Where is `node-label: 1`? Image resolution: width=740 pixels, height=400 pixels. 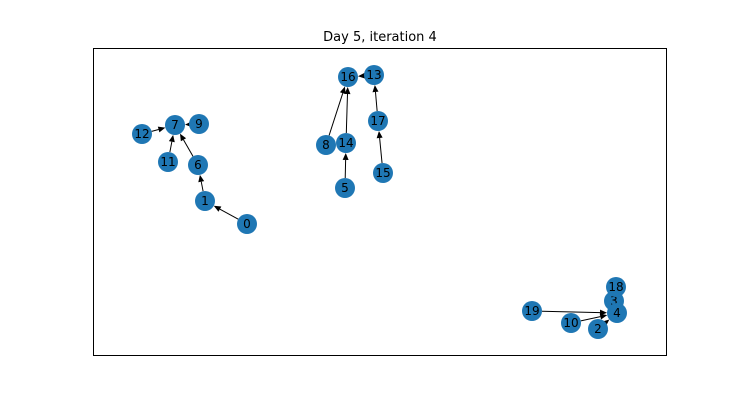
node-label: 1 is located at coordinates (205, 201).